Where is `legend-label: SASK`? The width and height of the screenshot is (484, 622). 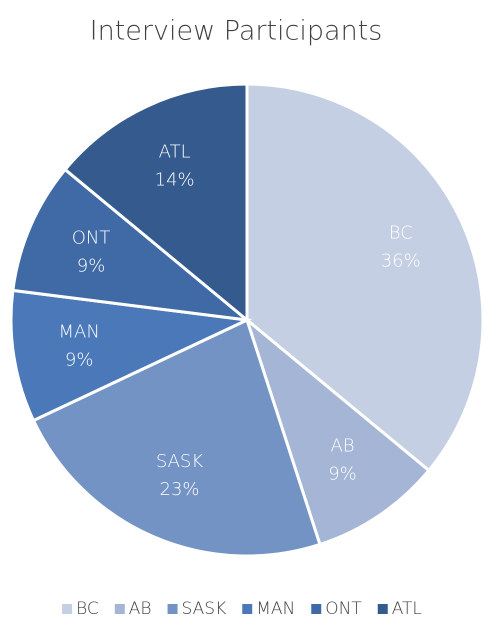
legend-label: SASK is located at coordinates (204, 609).